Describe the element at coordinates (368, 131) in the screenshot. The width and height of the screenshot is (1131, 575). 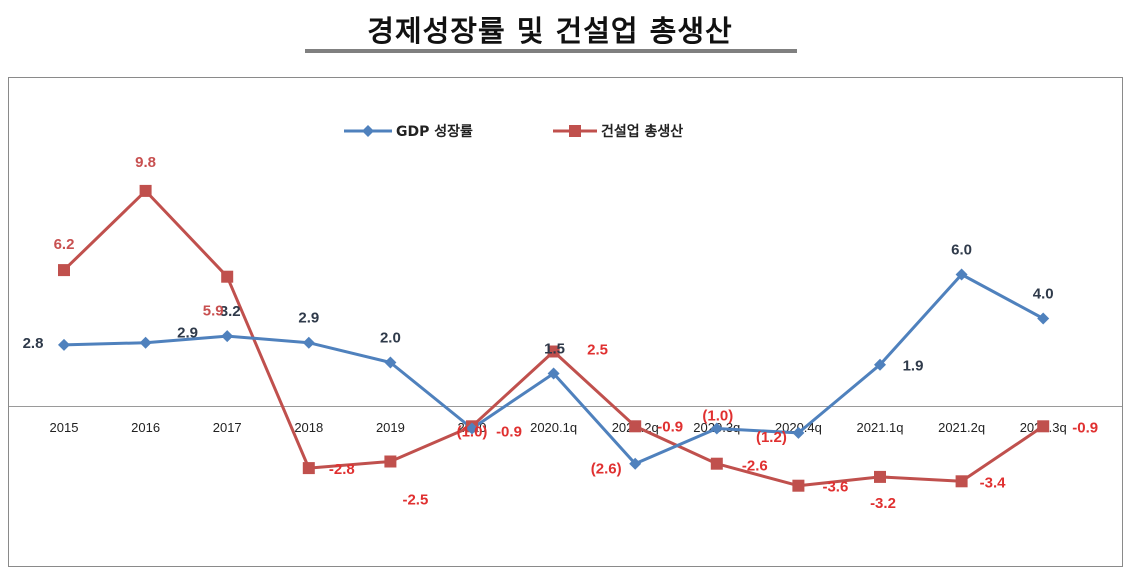
I see `legend-gdp-marker` at that location.